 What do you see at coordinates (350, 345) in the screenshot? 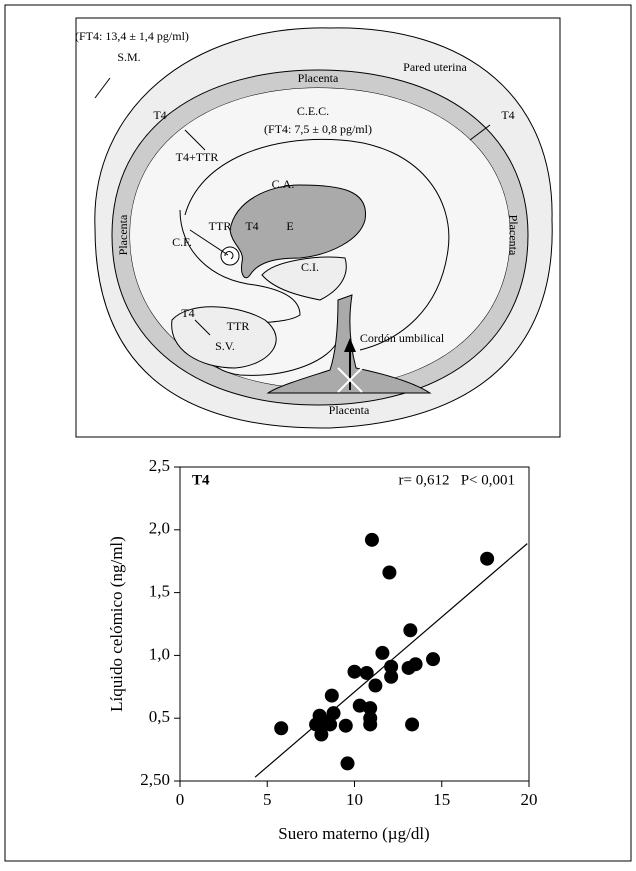
I see `arrow-head` at bounding box center [350, 345].